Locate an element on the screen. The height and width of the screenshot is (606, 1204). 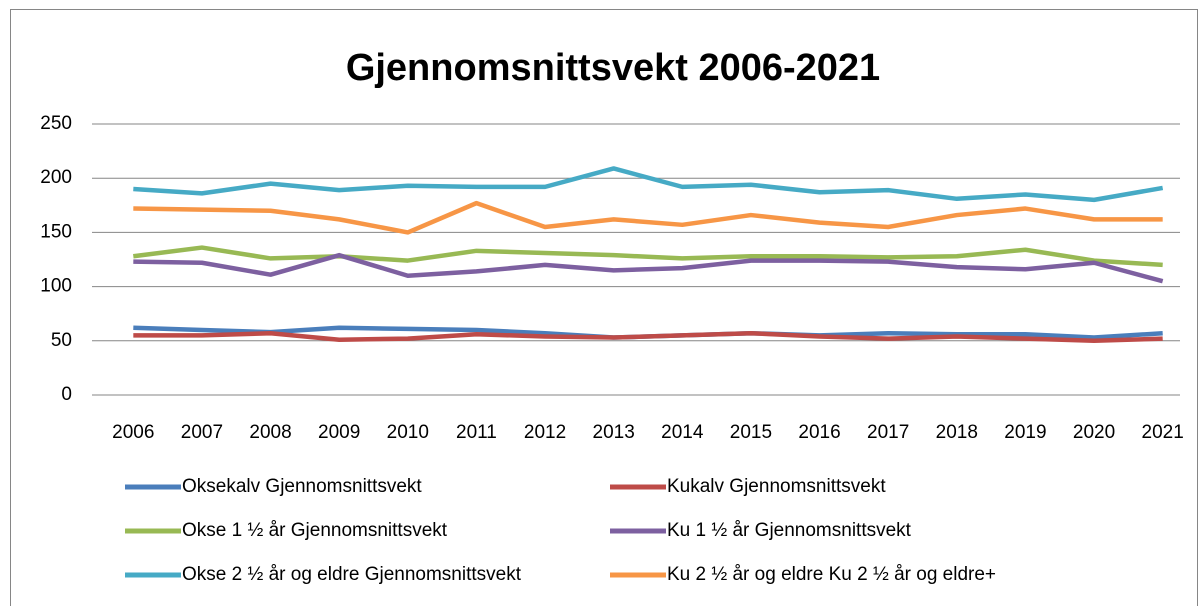
legend-label: Okse 2 ½ år og eldre Gjennomsnittsvekt is located at coordinates (352, 574).